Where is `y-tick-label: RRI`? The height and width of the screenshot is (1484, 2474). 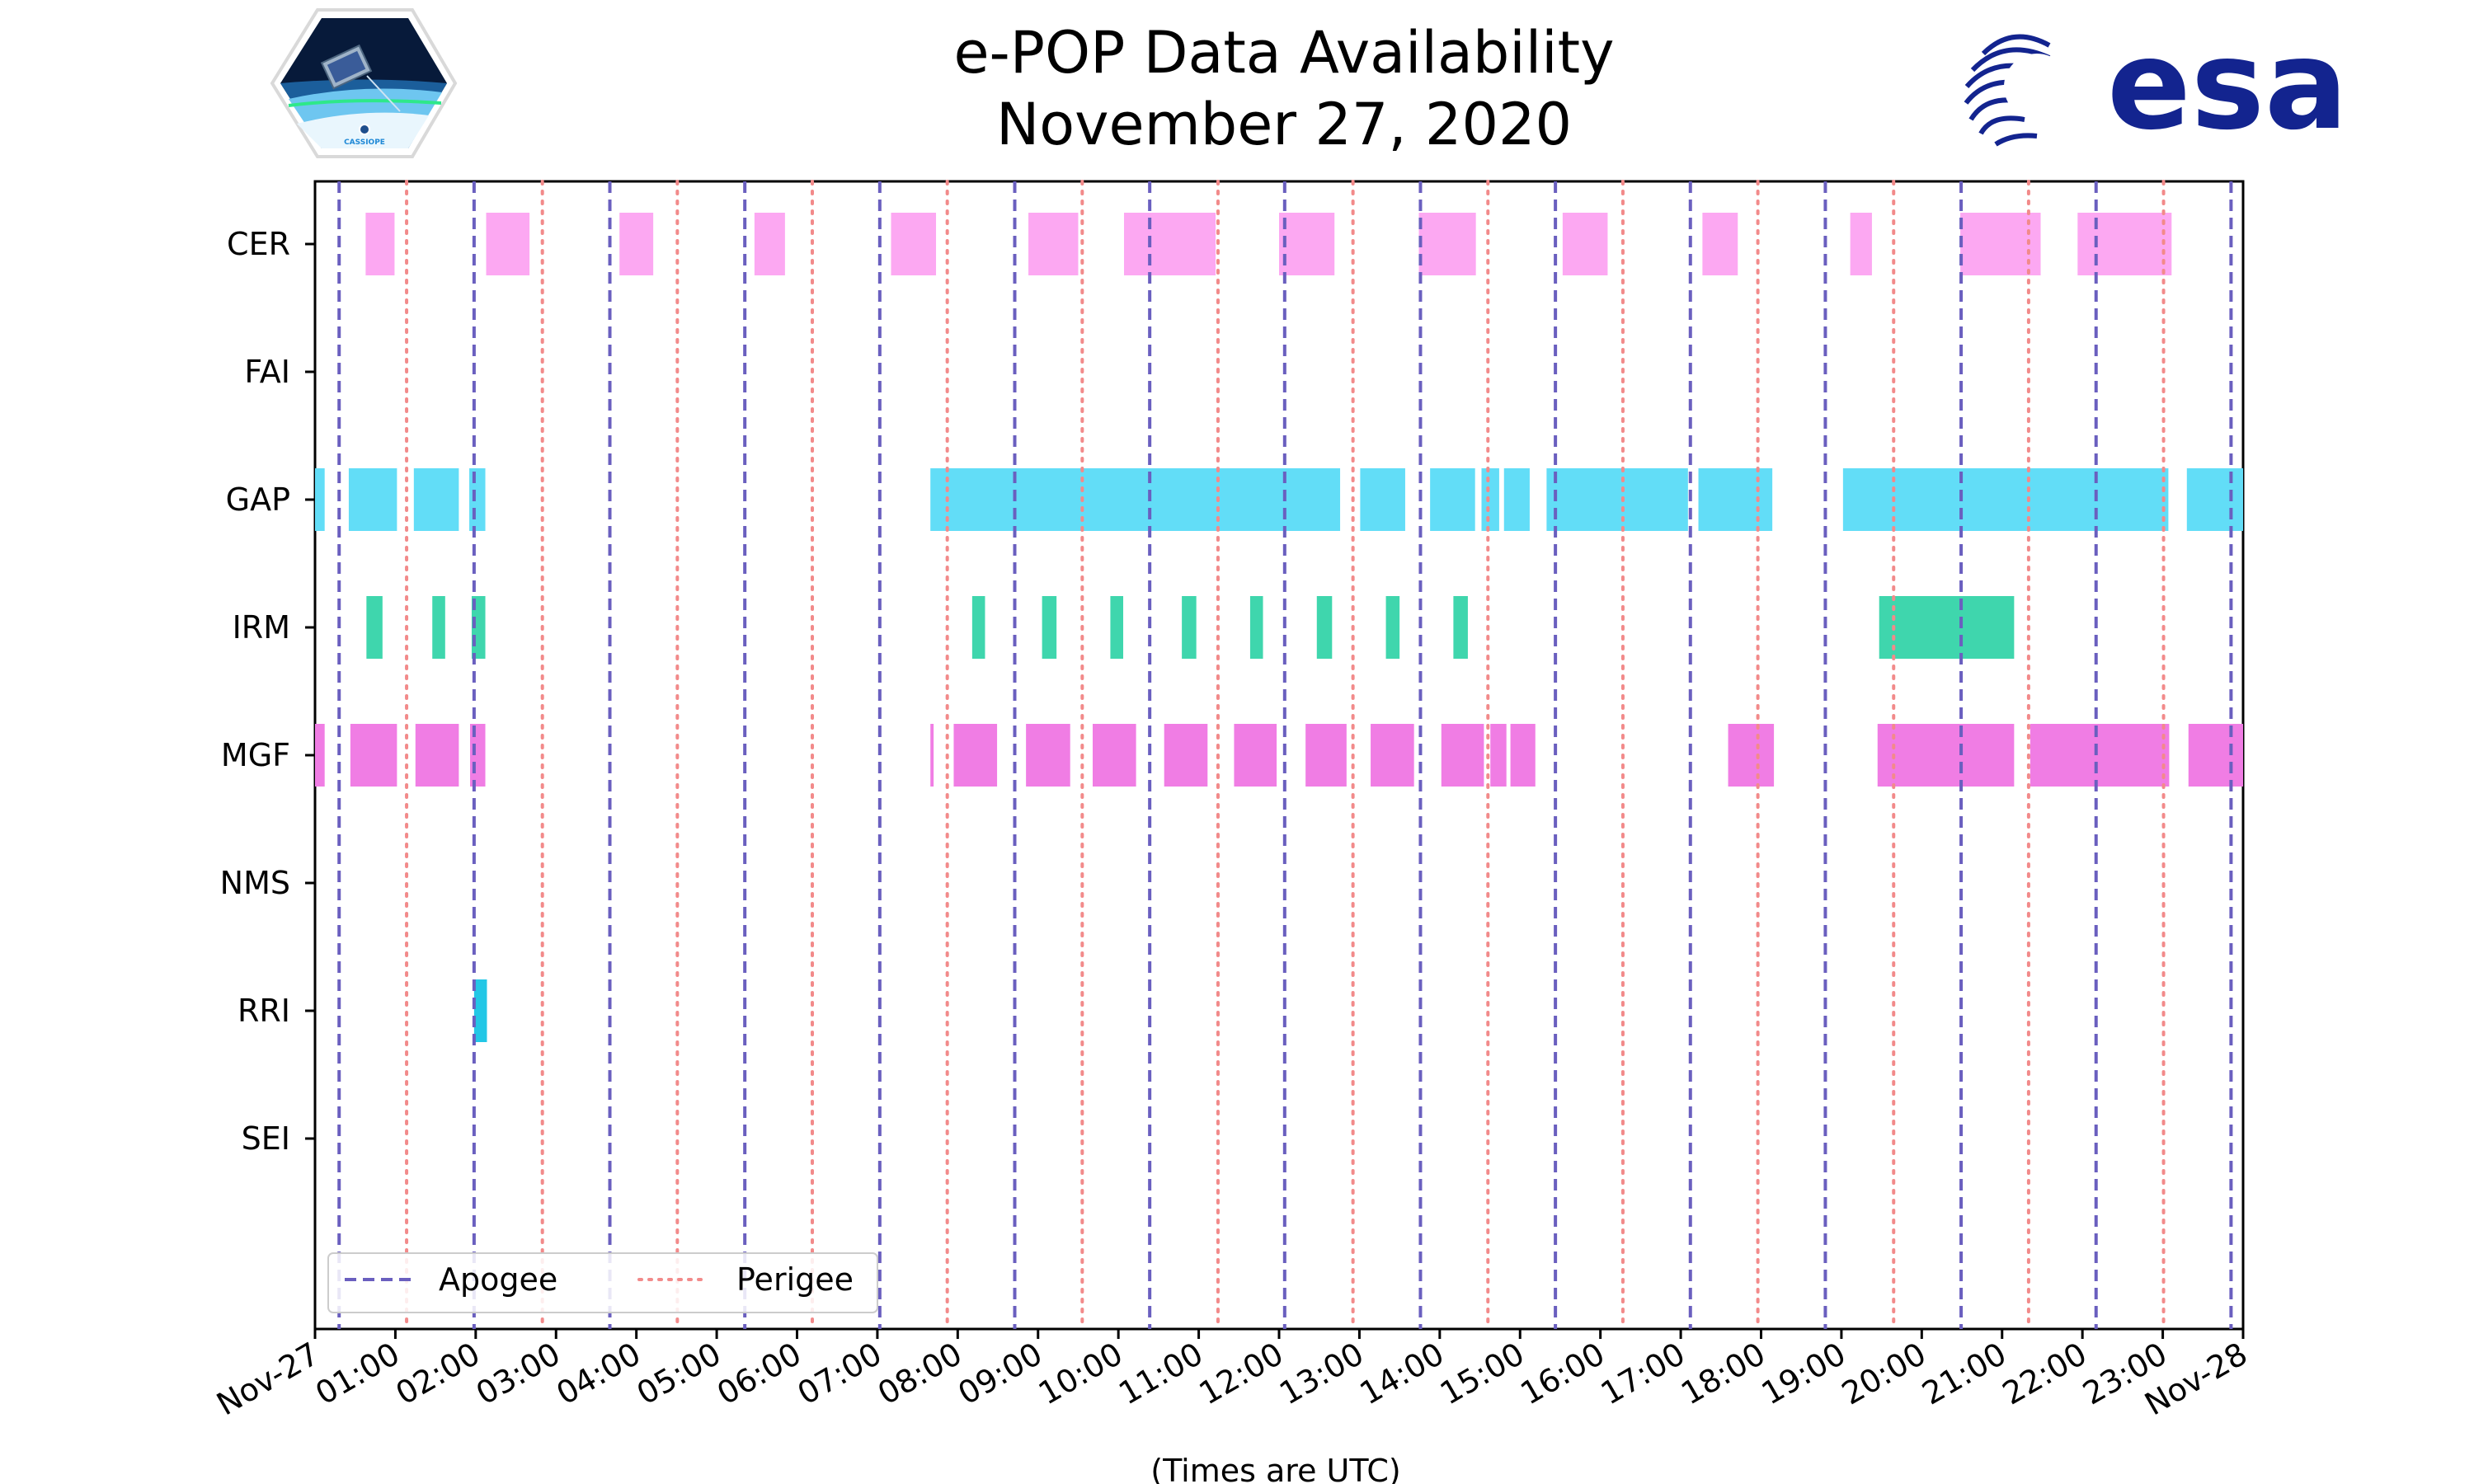
y-tick-label: RRI is located at coordinates (264, 1011).